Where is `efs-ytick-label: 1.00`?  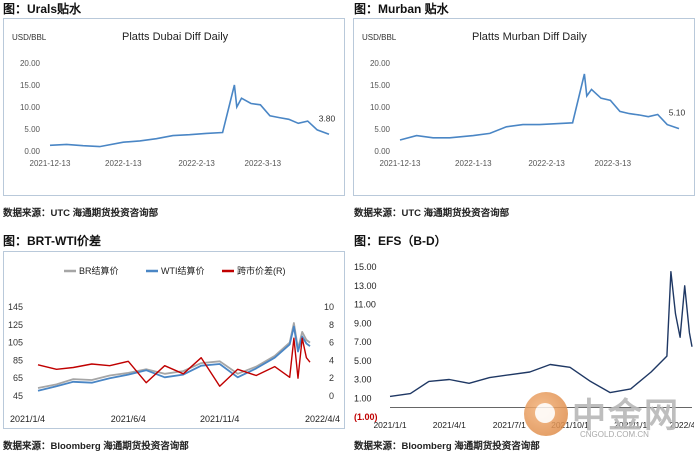 efs-ytick-label: 1.00 is located at coordinates (363, 398).